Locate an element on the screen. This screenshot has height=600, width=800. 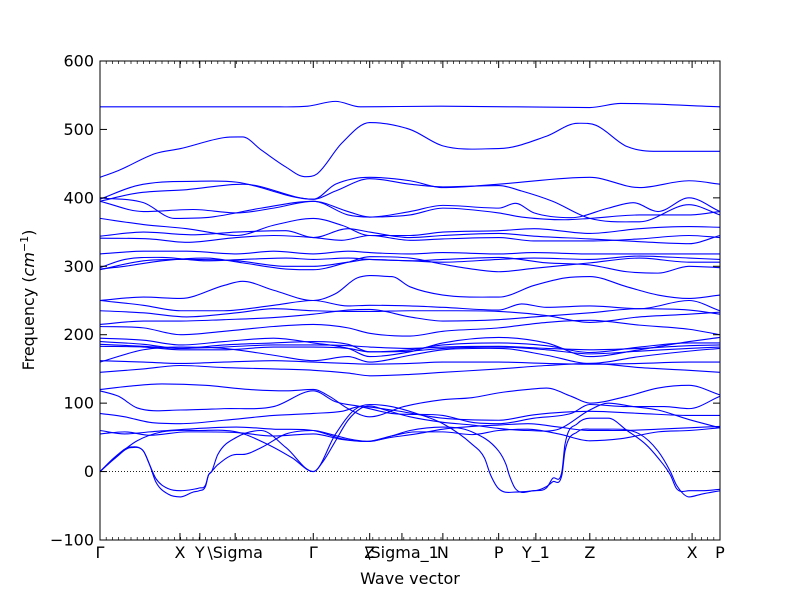
y-tick-label: −100 is located at coordinates (72, 540).